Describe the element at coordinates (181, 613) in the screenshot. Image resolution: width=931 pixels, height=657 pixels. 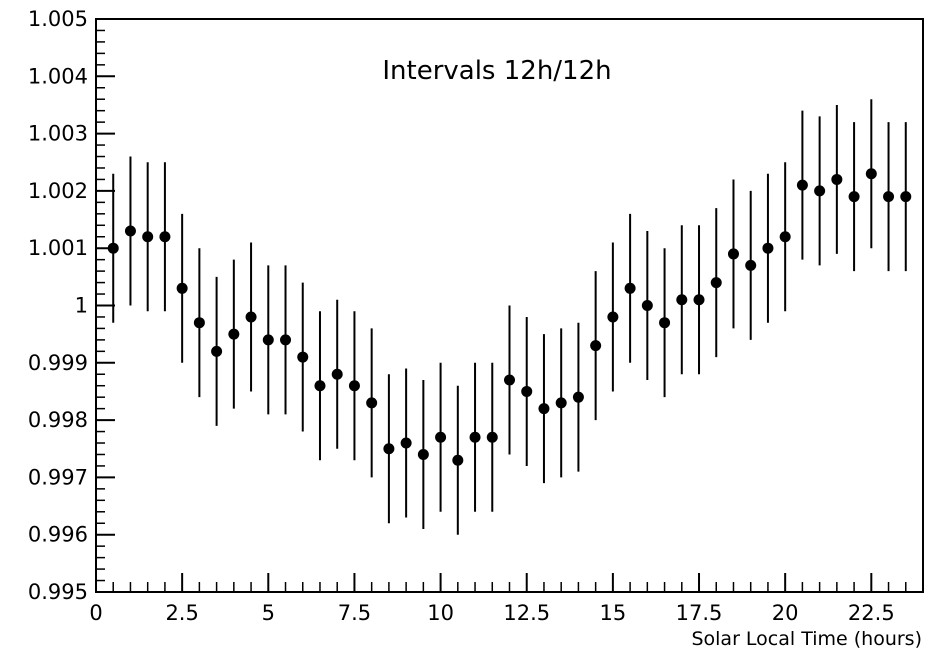
I see `x-tick-label: 2.5` at that location.